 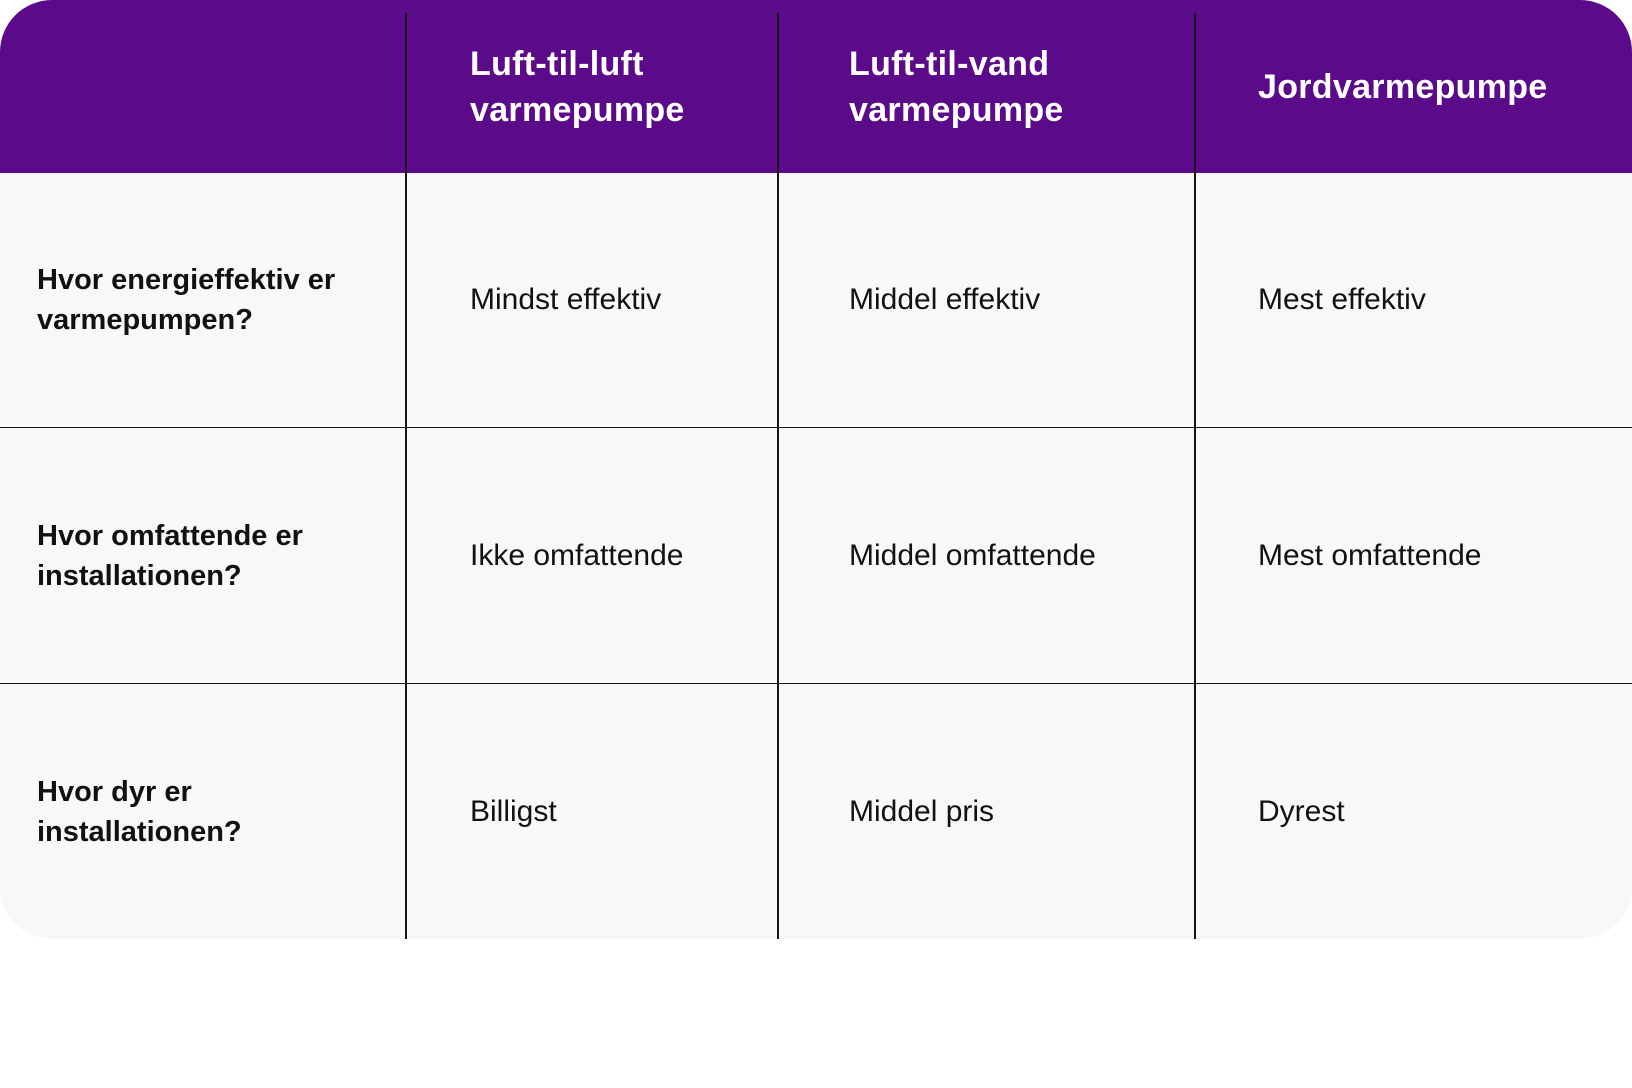 I want to click on table-cell: Mest effektiv, so click(x=1443, y=300).